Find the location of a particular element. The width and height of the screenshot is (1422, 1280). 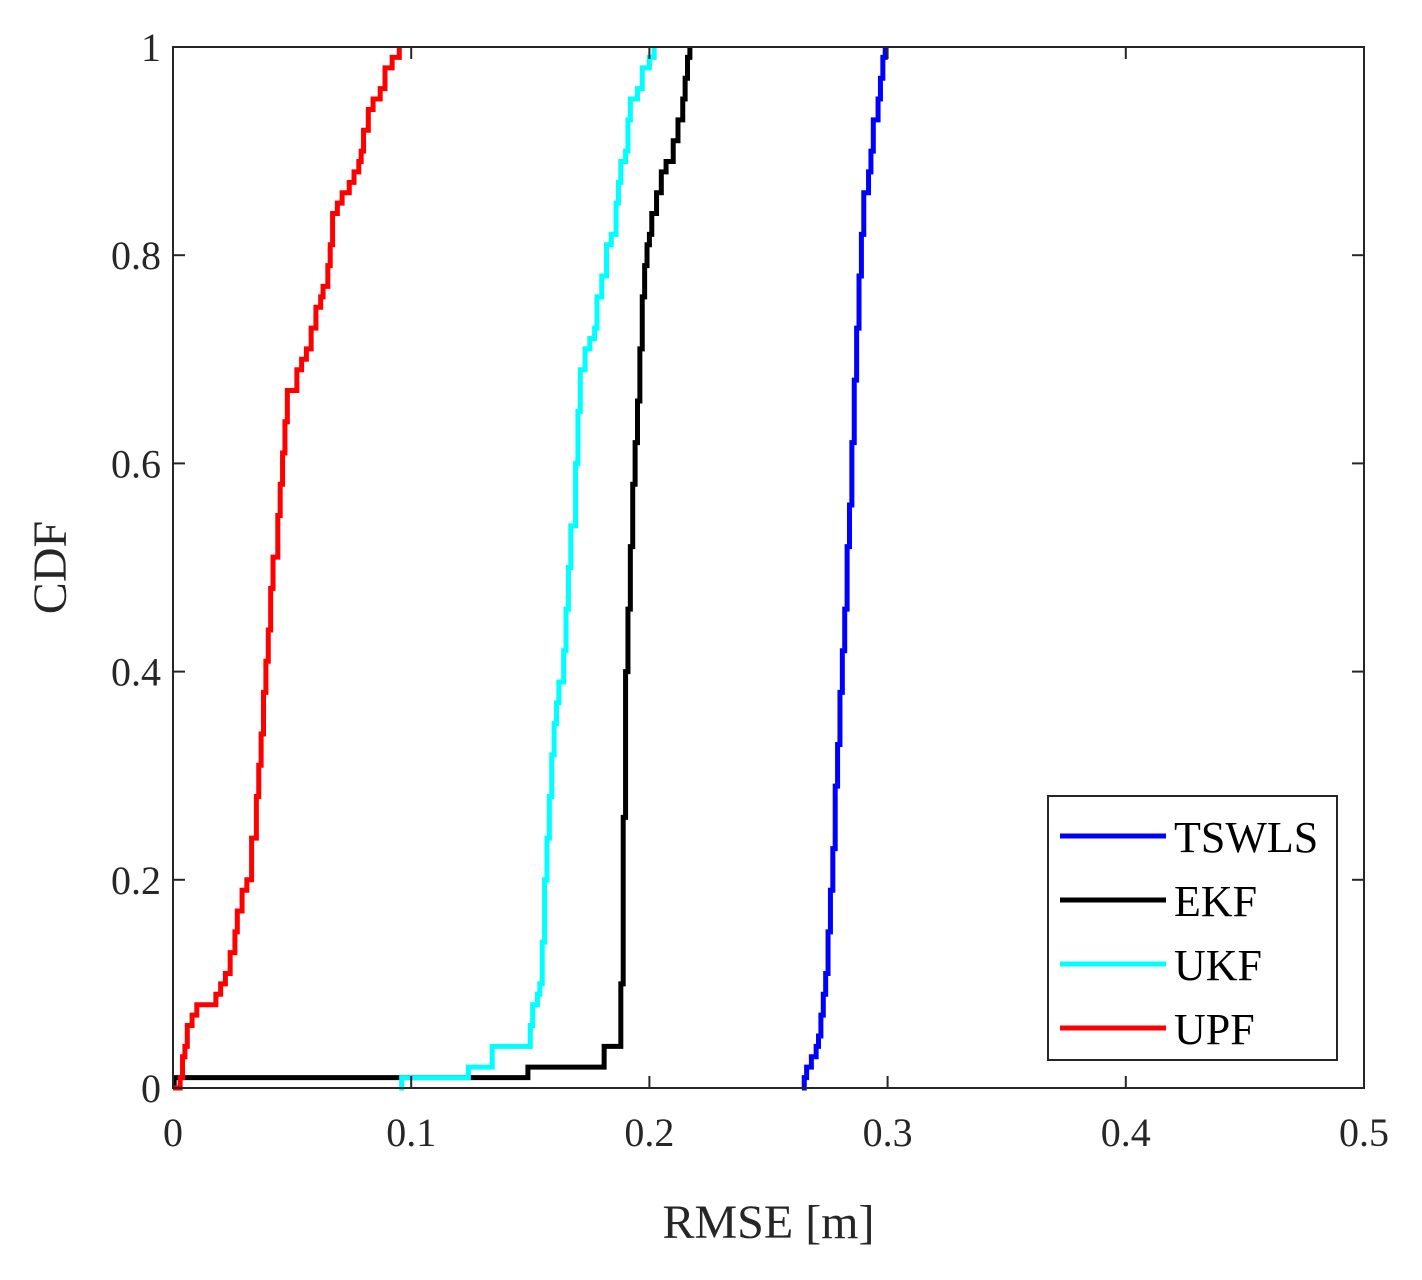

y-tick-label: 0.2 is located at coordinates (136, 880).